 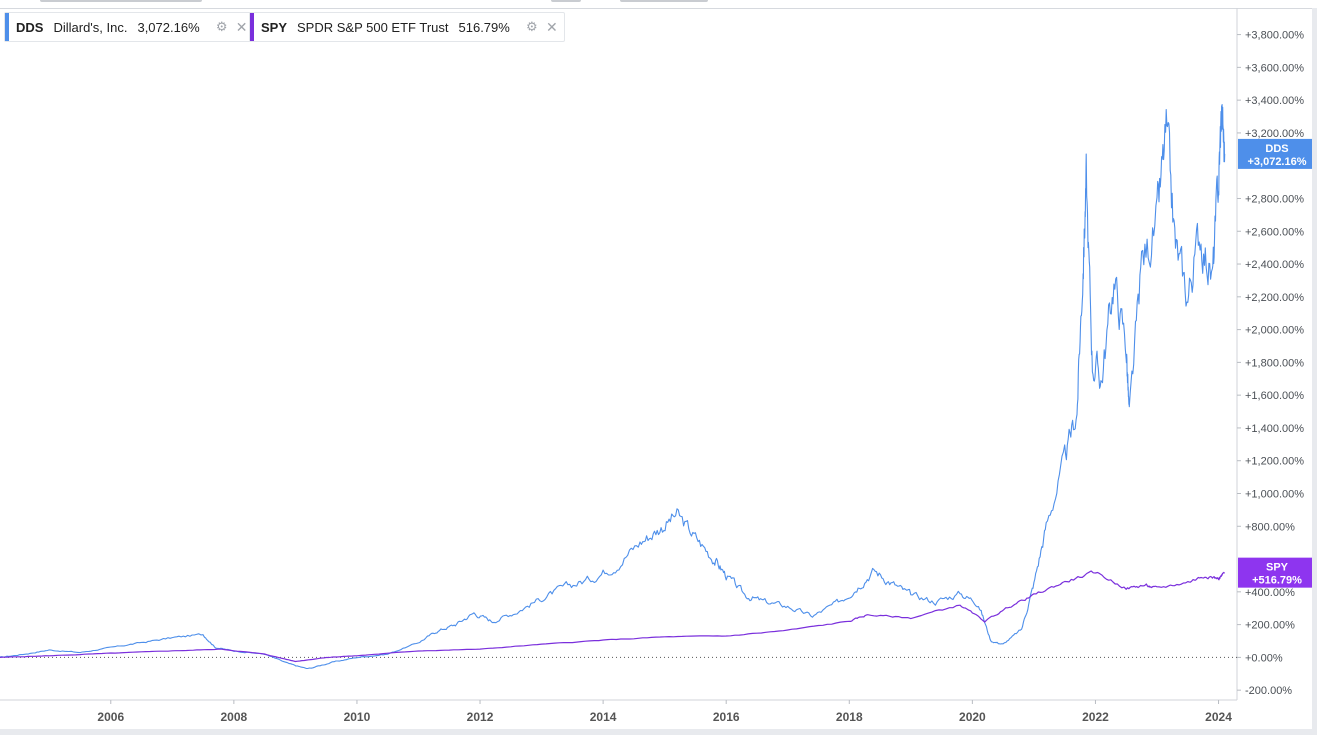 I want to click on y-tick-label: +1,000.00%, so click(x=1274, y=494).